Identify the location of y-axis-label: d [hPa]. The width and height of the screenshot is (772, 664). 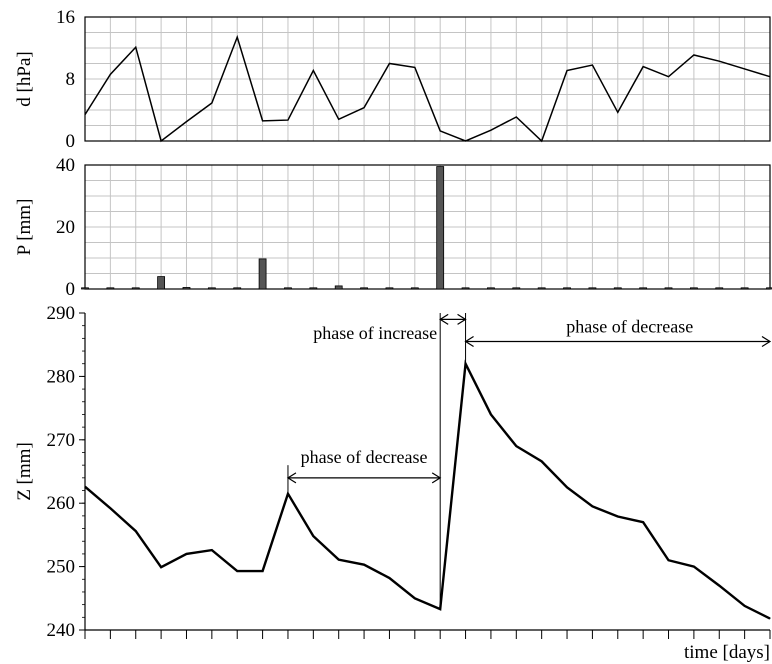
(24, 78).